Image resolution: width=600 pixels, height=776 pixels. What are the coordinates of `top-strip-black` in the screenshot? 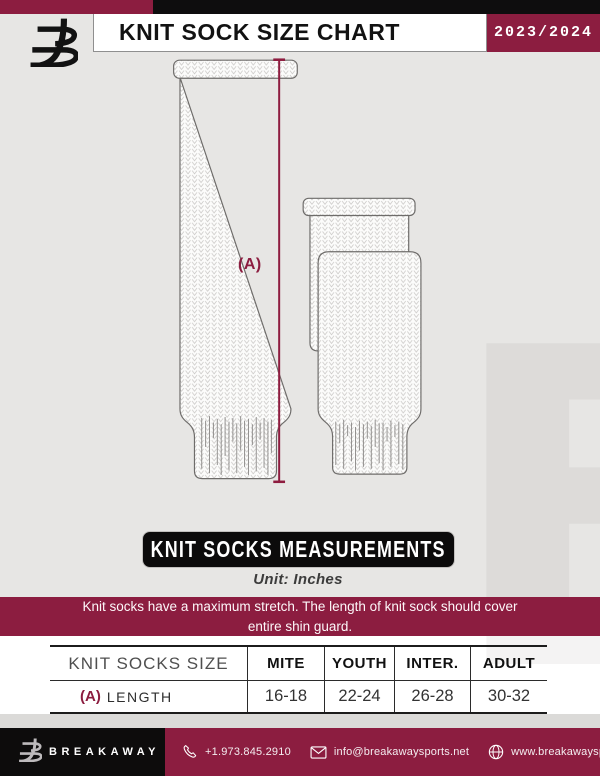 It's located at (376, 7).